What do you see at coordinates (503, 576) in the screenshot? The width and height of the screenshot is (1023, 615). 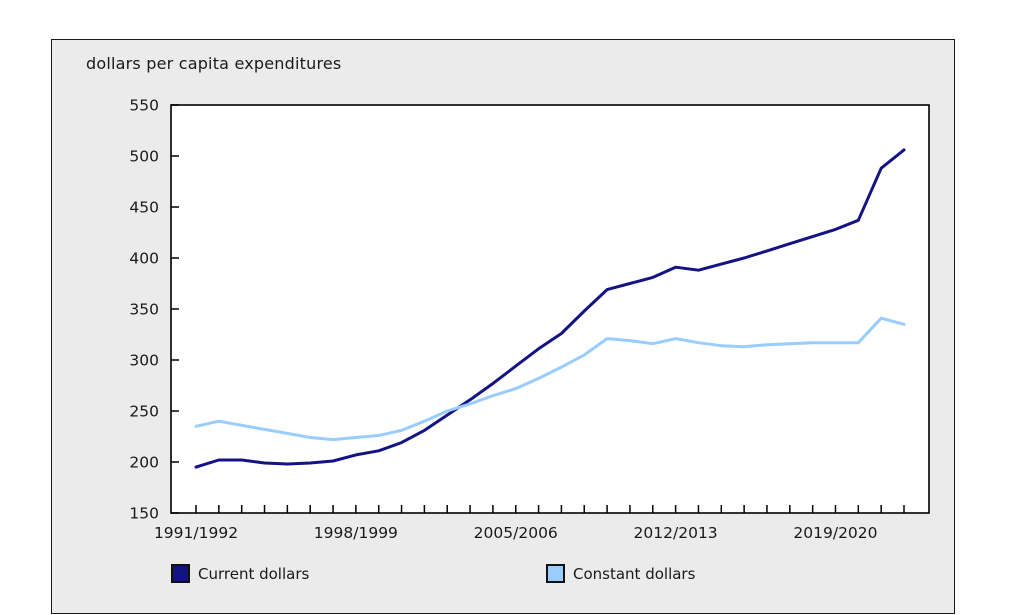 I see `chart-legend: Current dollars Constant dollars` at bounding box center [503, 576].